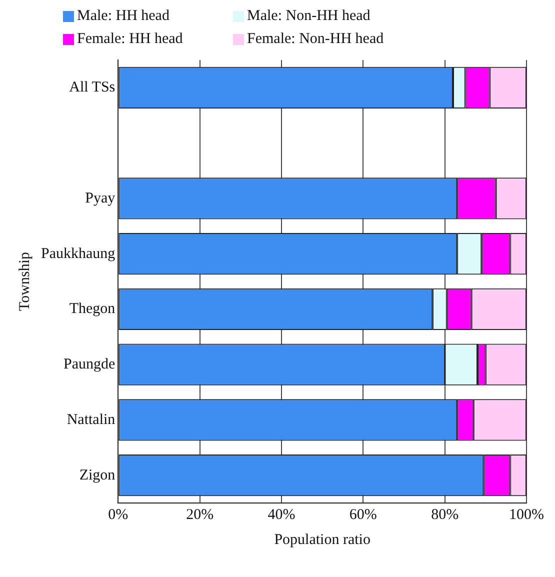  I want to click on y-axis-title: Township, so click(24, 281).